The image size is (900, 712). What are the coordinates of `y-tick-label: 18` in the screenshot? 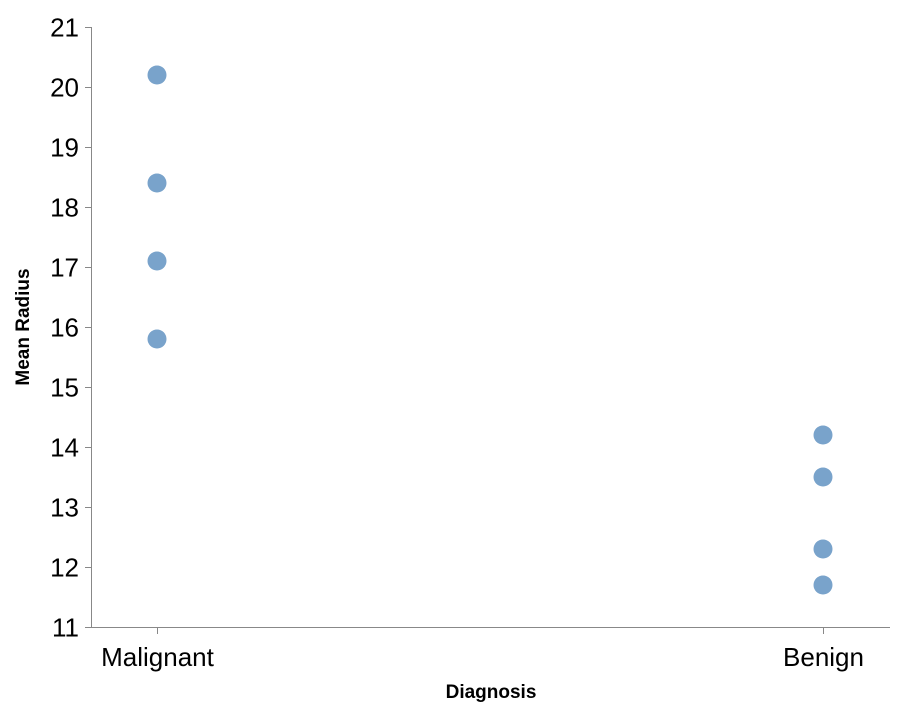 It's located at (64, 208).